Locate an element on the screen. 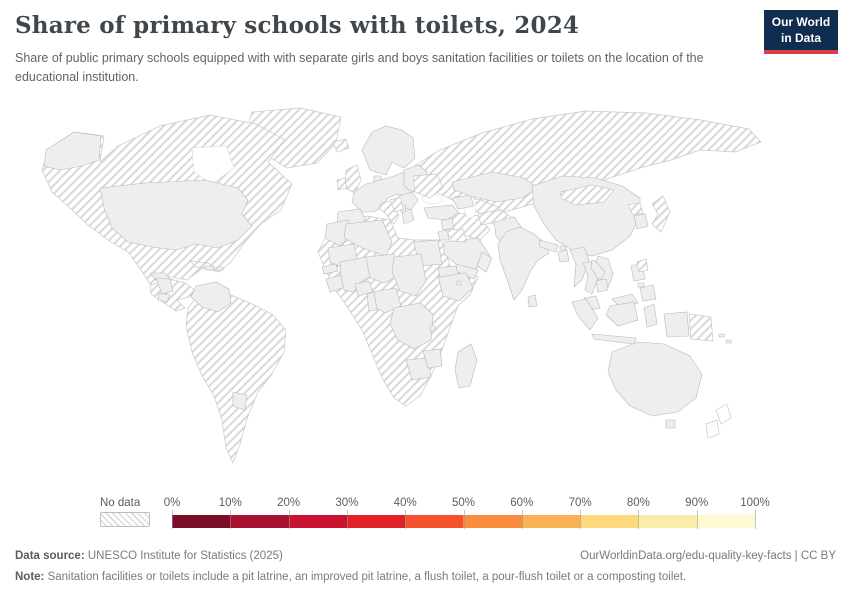  country-venezuela is located at coordinates (211, 297).